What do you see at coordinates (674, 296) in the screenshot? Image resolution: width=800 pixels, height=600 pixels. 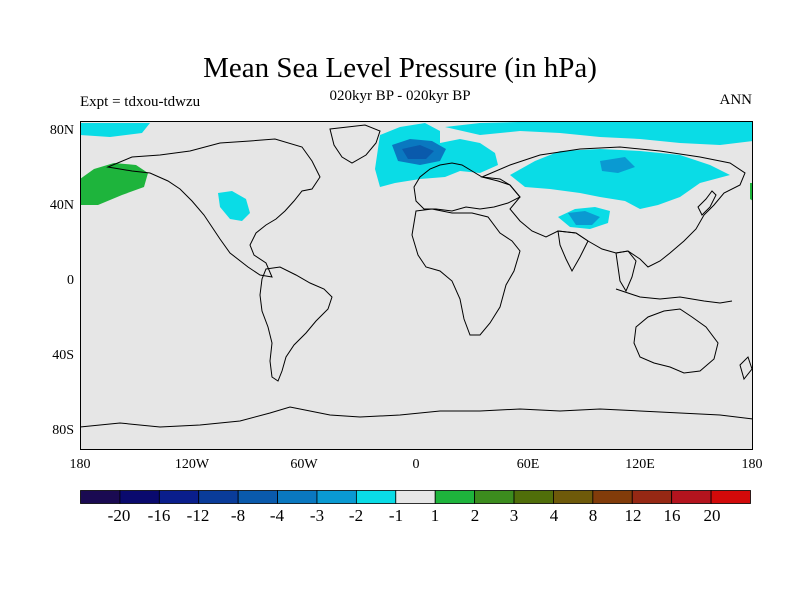 I see `coast-indonesia` at bounding box center [674, 296].